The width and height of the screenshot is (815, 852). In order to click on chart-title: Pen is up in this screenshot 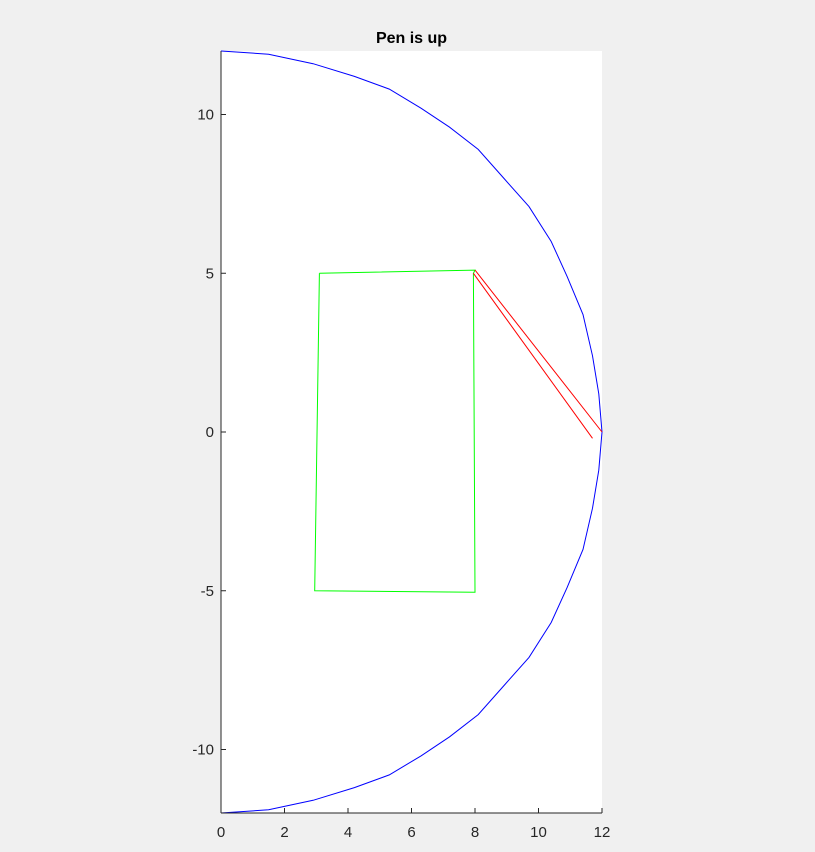, I will do `click(411, 38)`.